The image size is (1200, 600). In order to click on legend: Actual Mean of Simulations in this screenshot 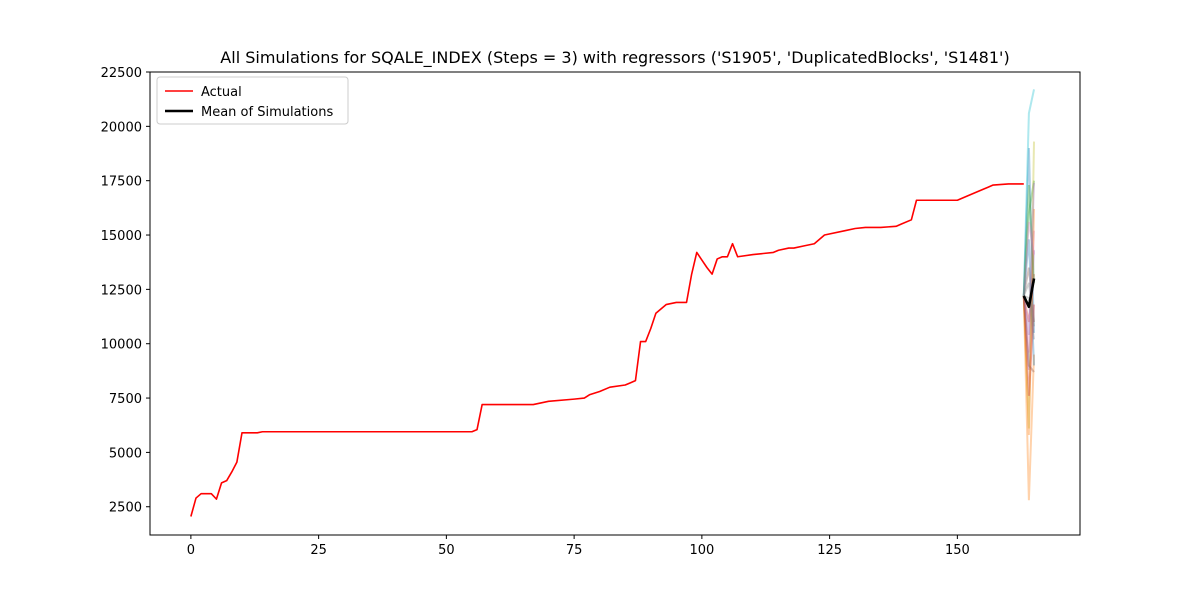, I will do `click(252, 100)`.